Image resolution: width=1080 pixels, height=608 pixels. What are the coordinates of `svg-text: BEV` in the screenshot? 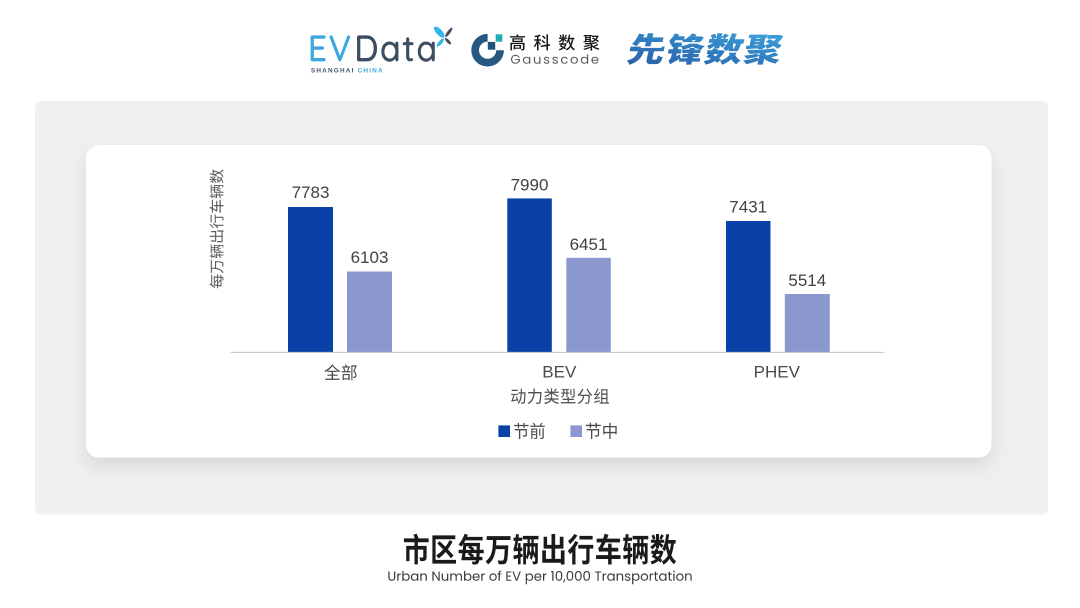 It's located at (559, 372).